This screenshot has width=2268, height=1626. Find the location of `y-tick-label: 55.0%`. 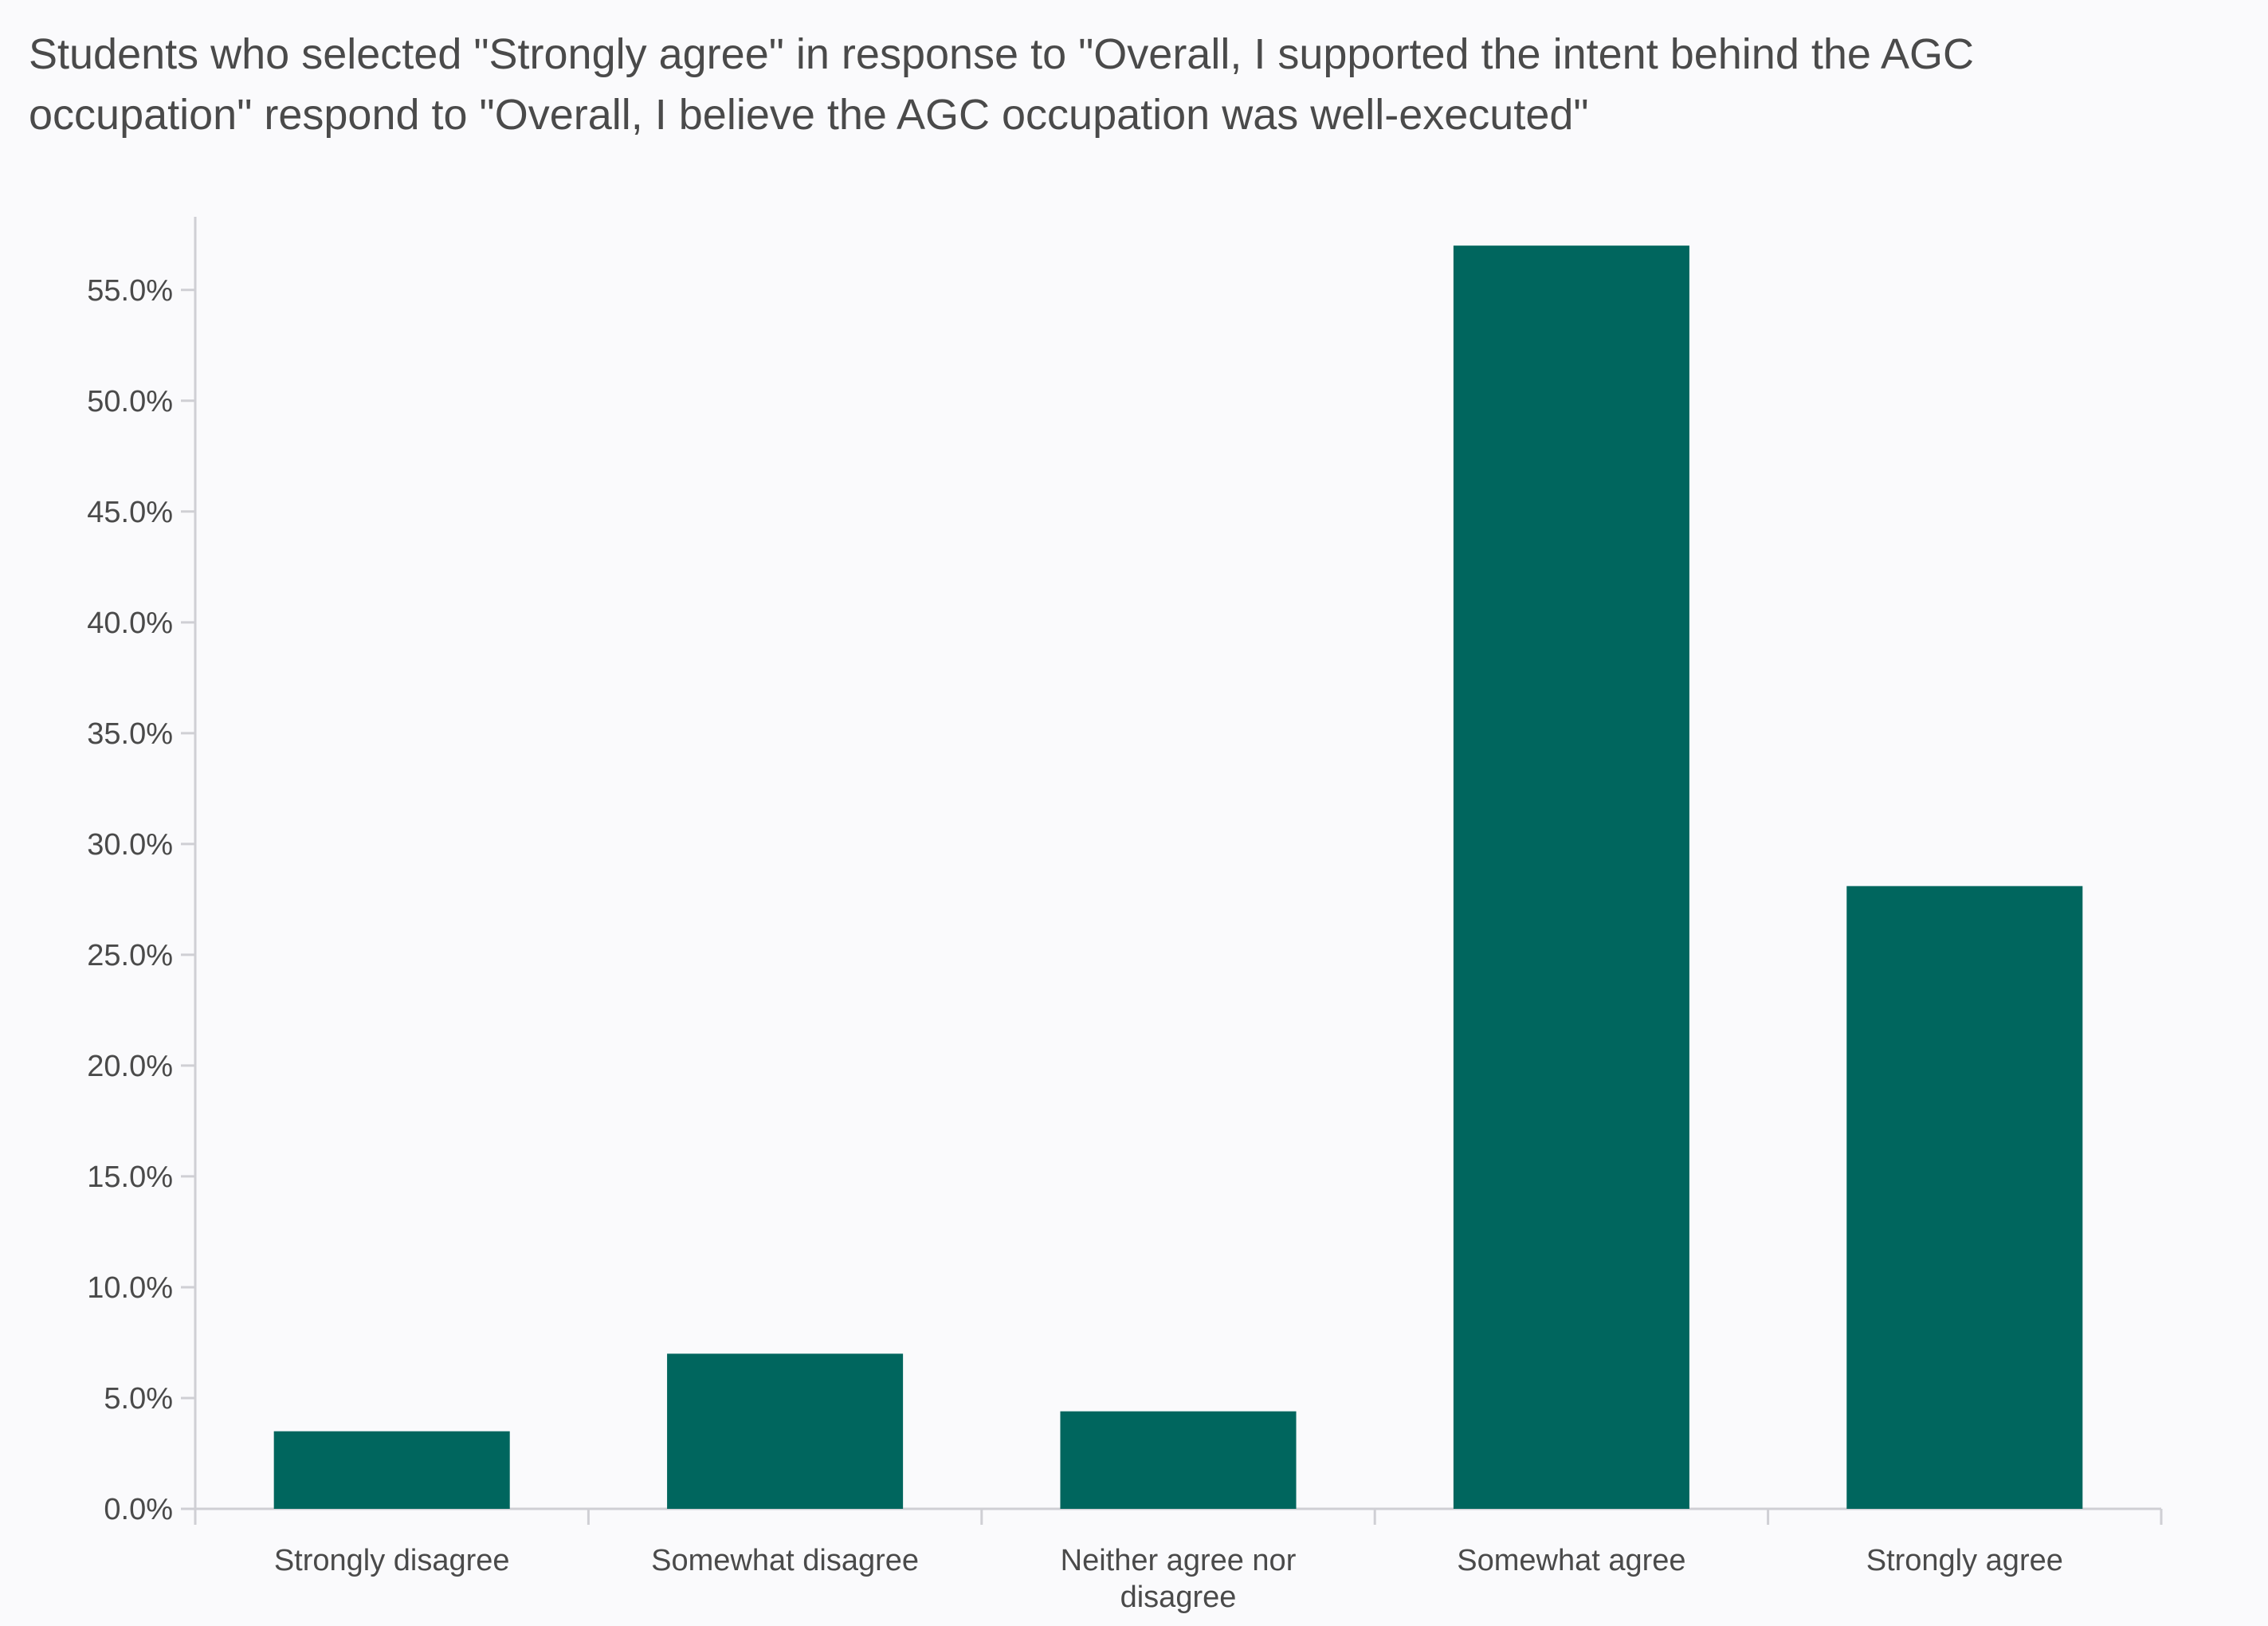

y-tick-label: 55.0% is located at coordinates (130, 291).